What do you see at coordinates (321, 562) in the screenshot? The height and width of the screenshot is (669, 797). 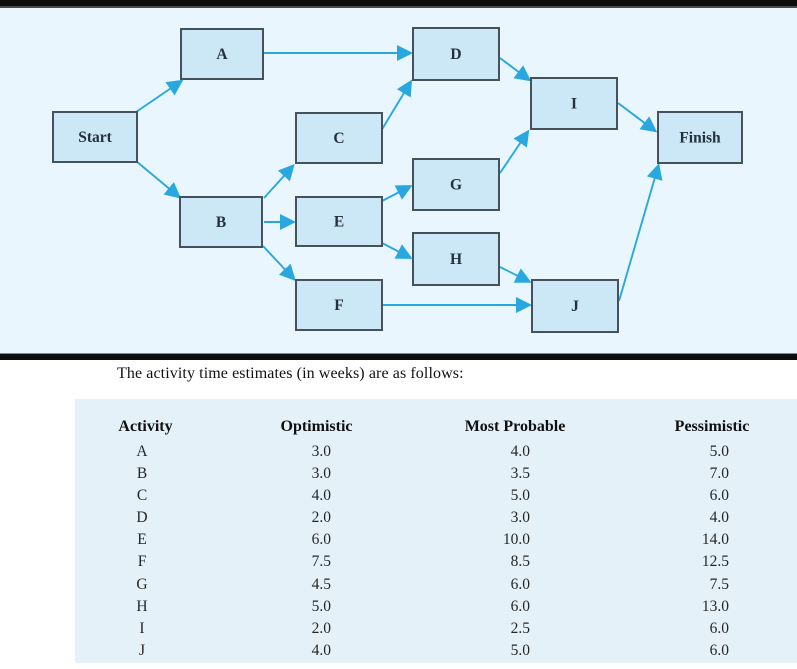 I see `optimistic-cell: 7.5` at bounding box center [321, 562].